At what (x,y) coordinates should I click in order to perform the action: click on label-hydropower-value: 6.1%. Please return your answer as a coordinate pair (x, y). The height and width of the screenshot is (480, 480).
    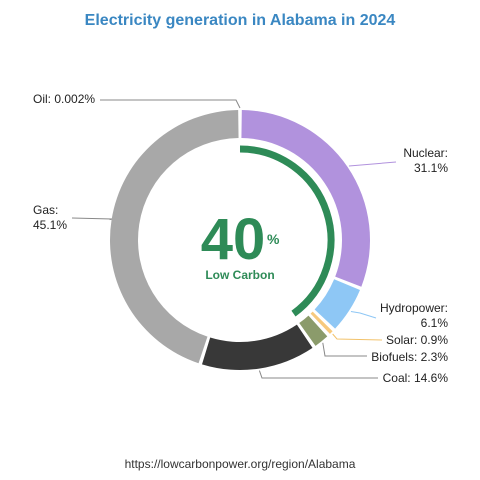
    Looking at the image, I should click on (435, 323).